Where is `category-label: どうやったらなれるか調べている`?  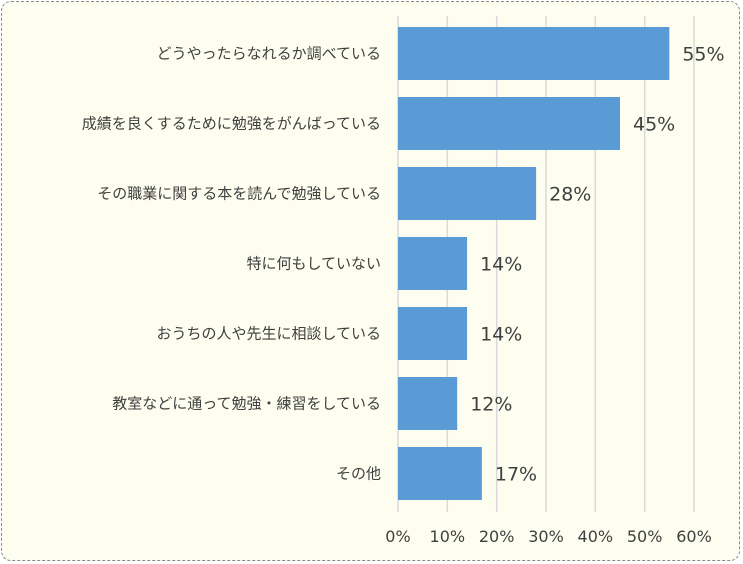
category-label: どうやったらなれるか調べている is located at coordinates (269, 54).